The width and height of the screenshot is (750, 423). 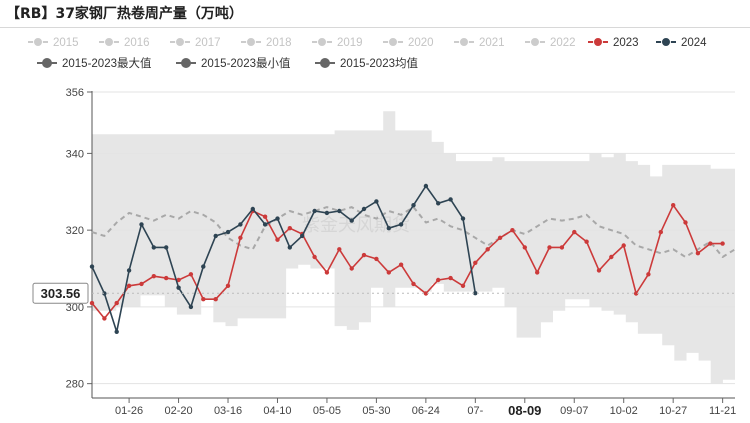 I want to click on x-tick-label: 11-21, so click(x=722, y=411).